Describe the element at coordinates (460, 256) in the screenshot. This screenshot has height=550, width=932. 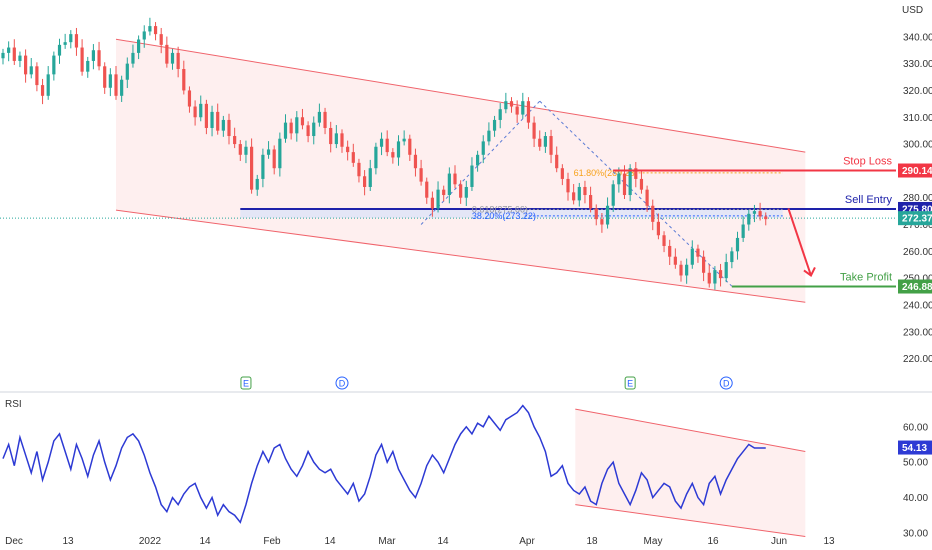
I see `channel-lower-line` at that location.